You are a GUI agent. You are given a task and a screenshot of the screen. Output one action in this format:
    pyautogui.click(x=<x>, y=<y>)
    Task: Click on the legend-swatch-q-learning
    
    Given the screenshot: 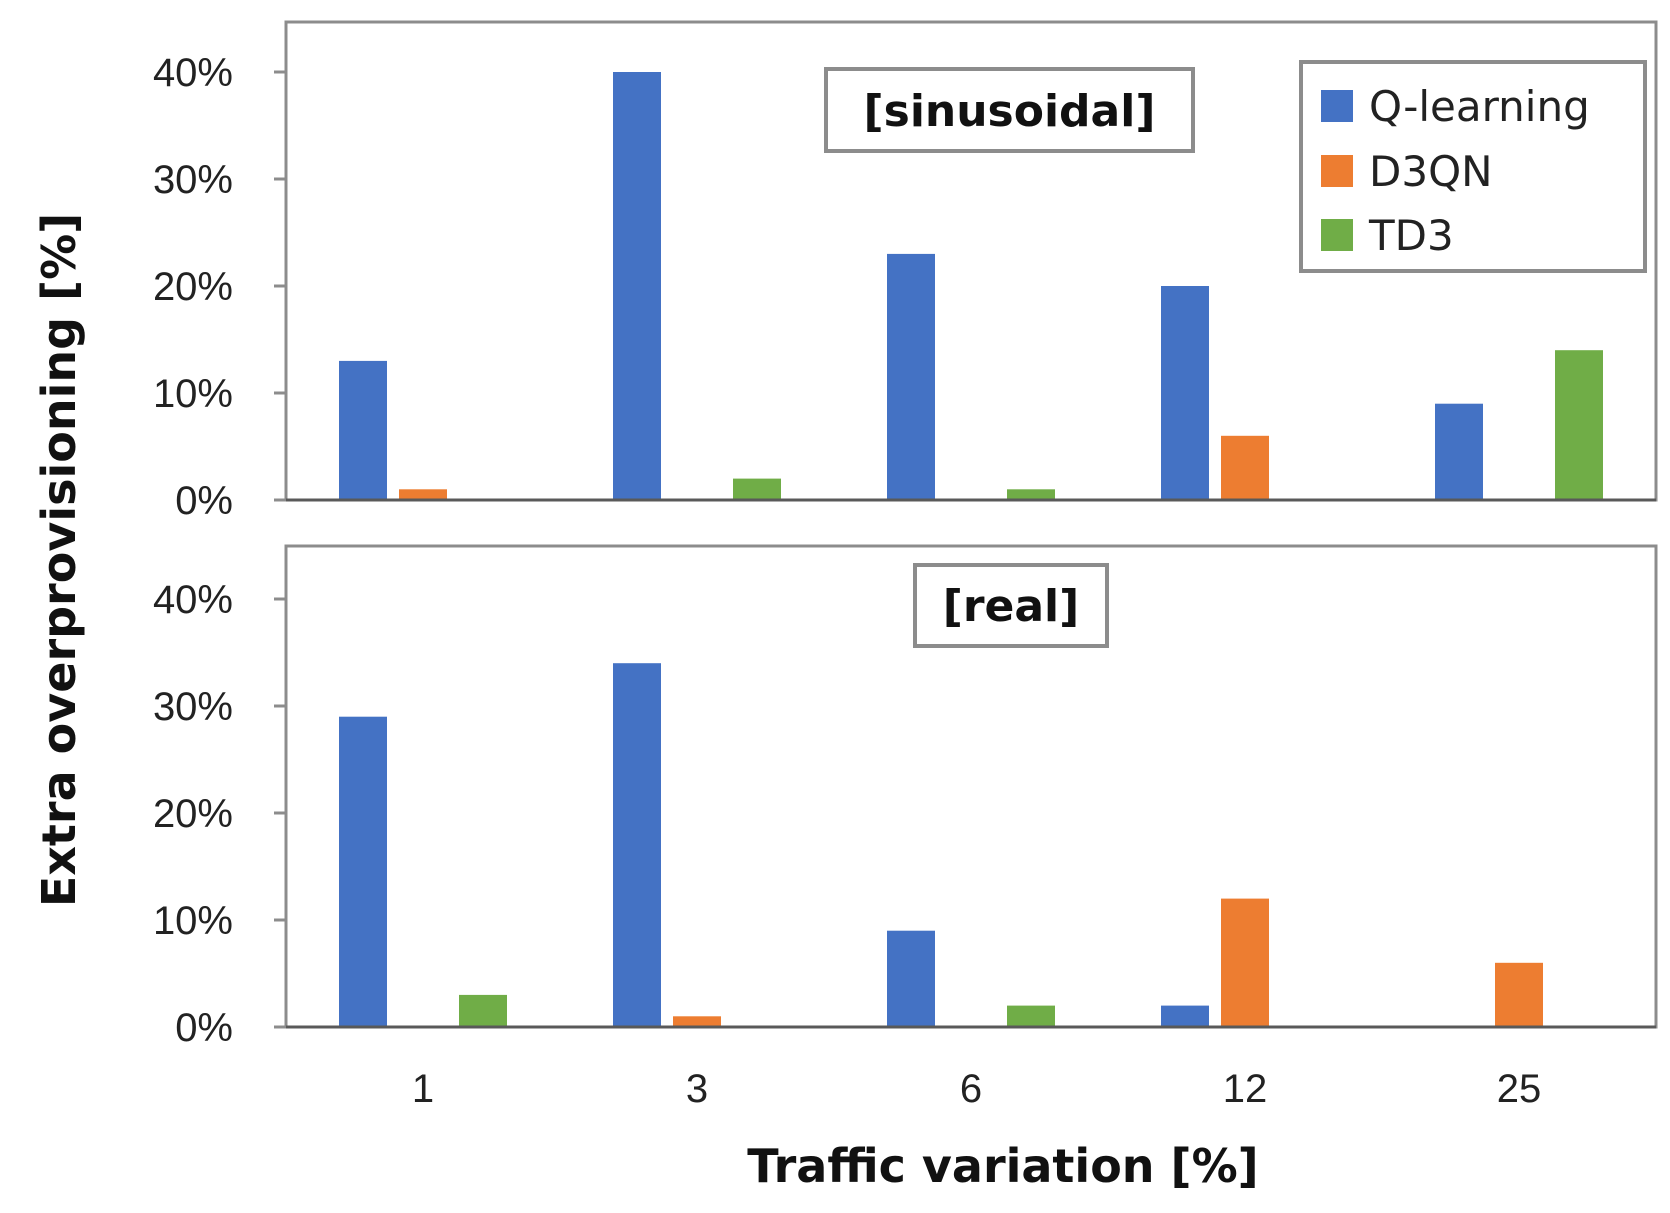 What is the action you would take?
    pyautogui.click(x=1337, y=106)
    